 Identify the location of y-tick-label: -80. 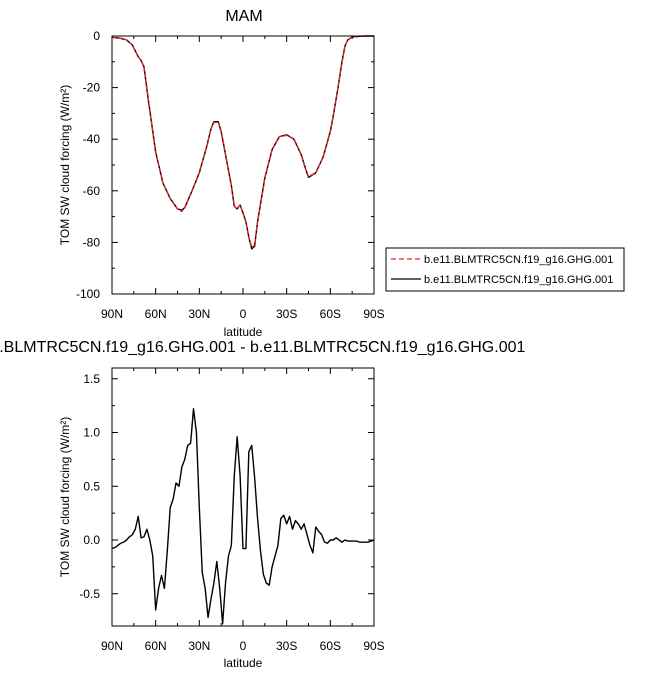
(92, 242).